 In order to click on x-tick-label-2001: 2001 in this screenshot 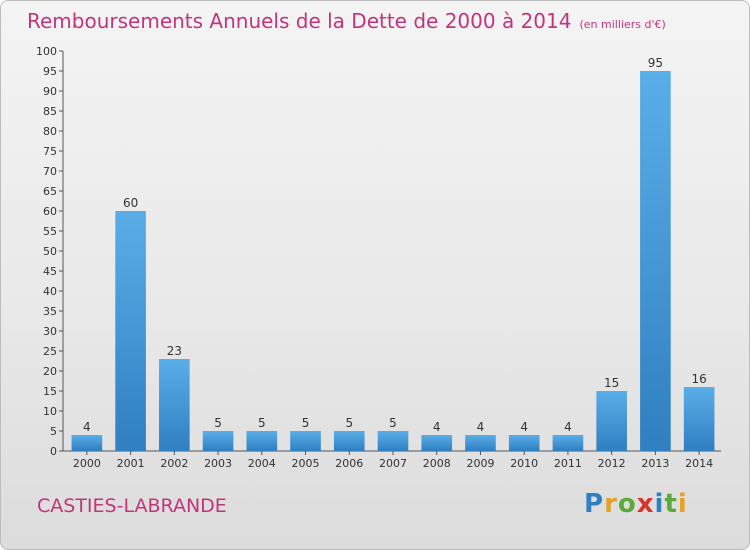, I will do `click(131, 463)`.